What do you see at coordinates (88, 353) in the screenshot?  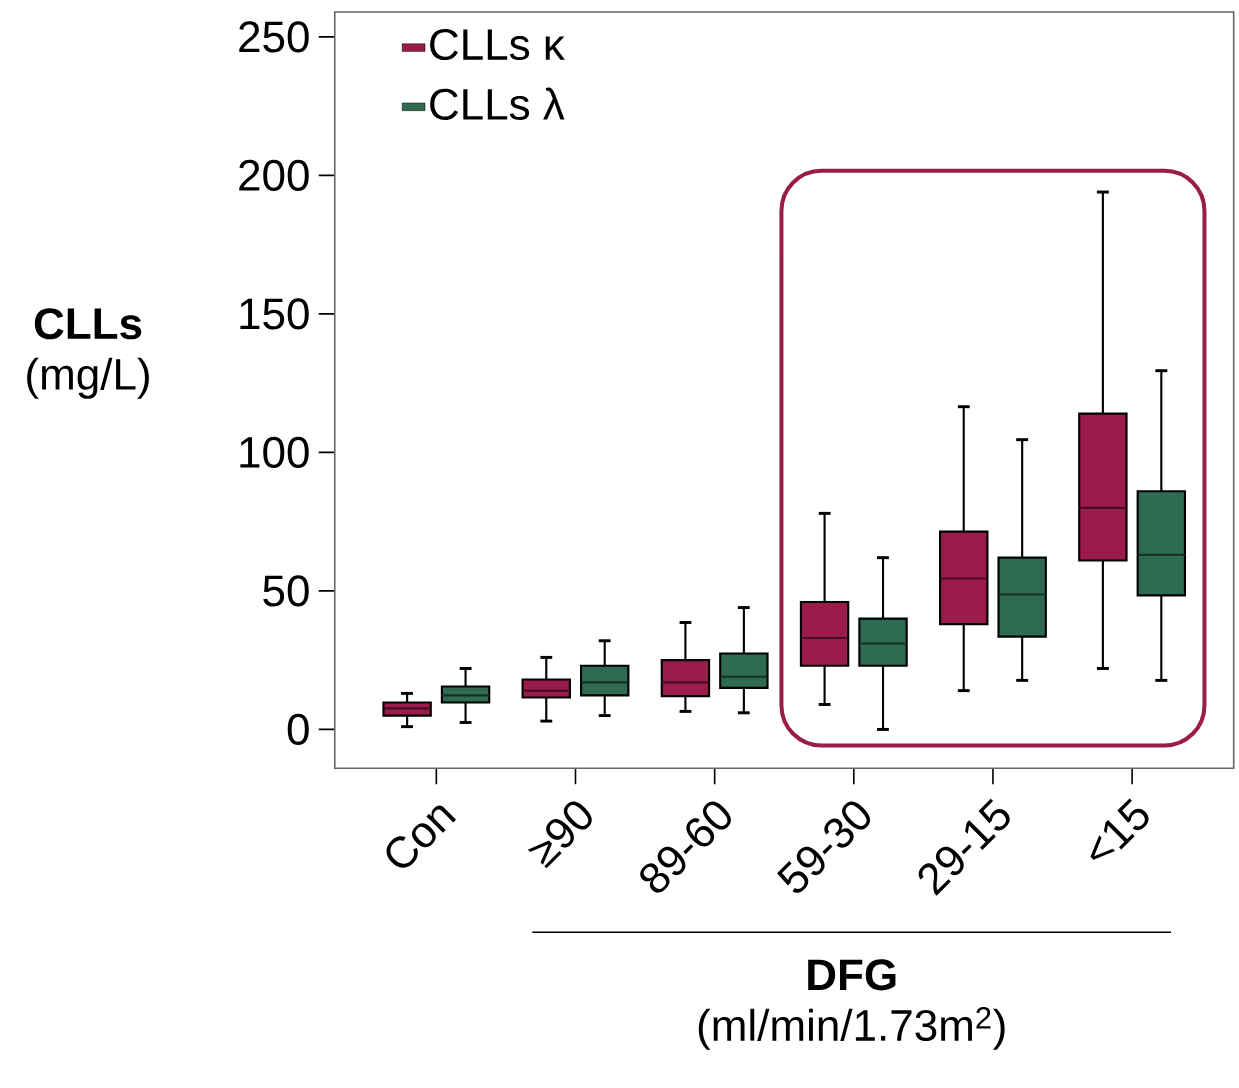 I see `y-axis-title: CLLs (mg/L)` at bounding box center [88, 353].